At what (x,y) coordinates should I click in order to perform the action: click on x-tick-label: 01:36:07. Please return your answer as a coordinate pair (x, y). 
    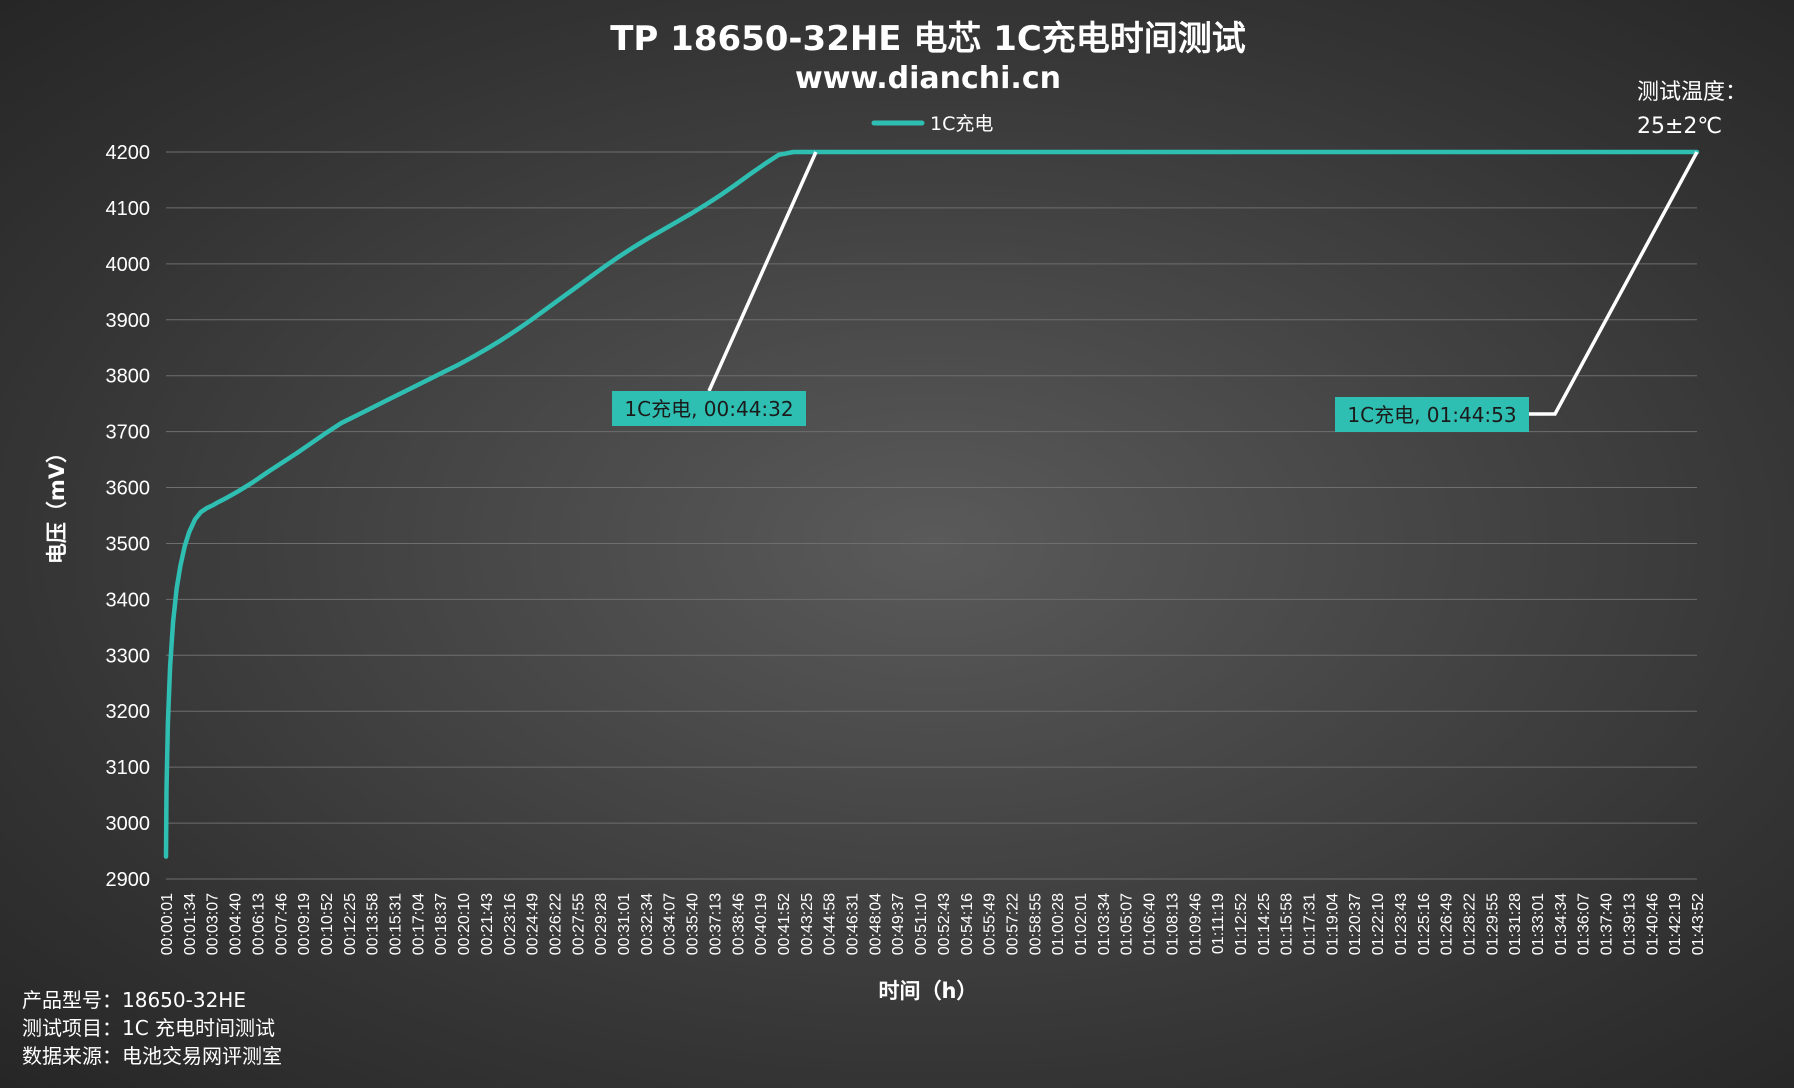
    Looking at the image, I should click on (1584, 924).